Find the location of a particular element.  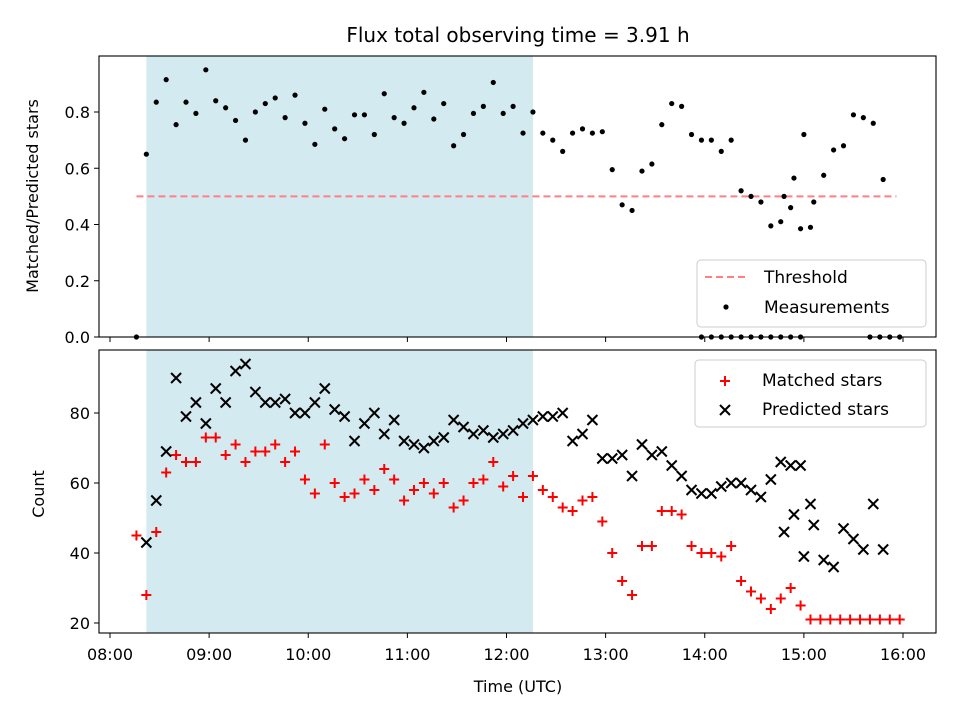

x-tick-label: 12:00 is located at coordinates (506, 654).